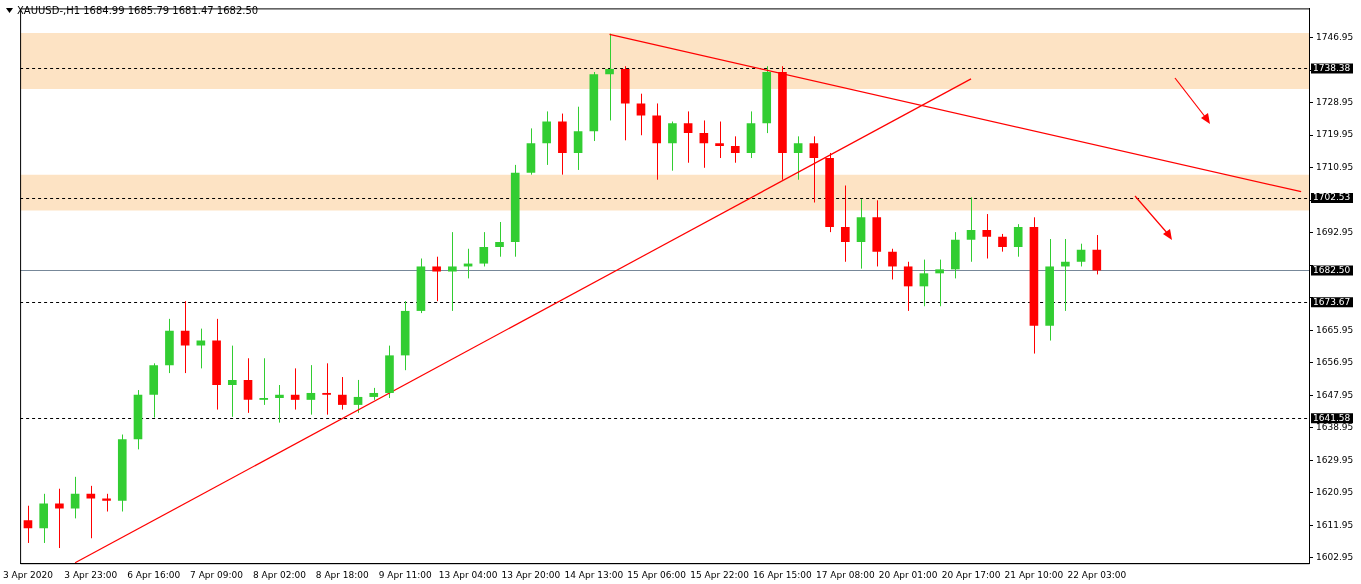 The image size is (1361, 584). I want to click on ref-line-label: 1682.50, so click(1332, 269).